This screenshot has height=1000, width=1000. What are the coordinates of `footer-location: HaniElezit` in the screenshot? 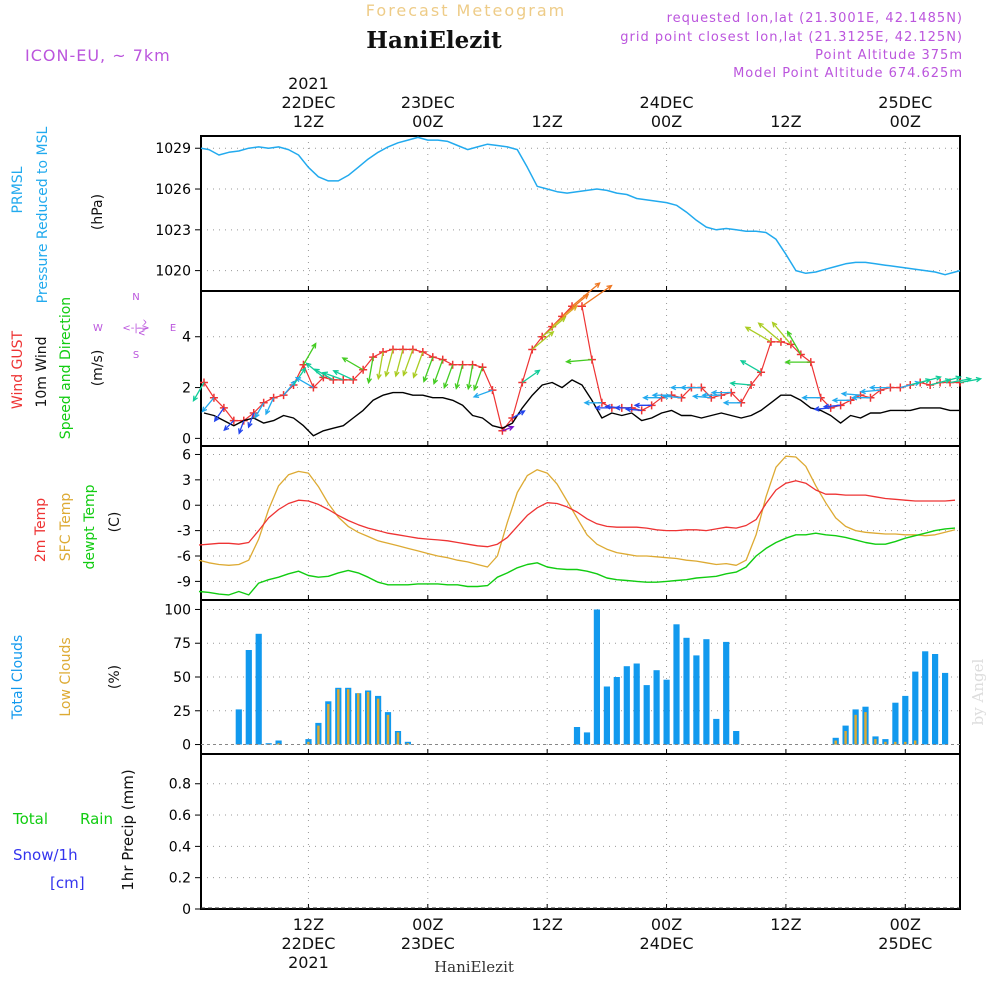 It's located at (474, 967).